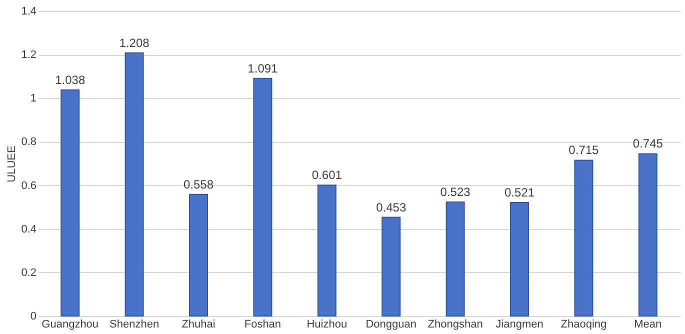 This screenshot has height=334, width=685. Describe the element at coordinates (327, 324) in the screenshot. I see `x-tick-label: Huizhou` at that location.